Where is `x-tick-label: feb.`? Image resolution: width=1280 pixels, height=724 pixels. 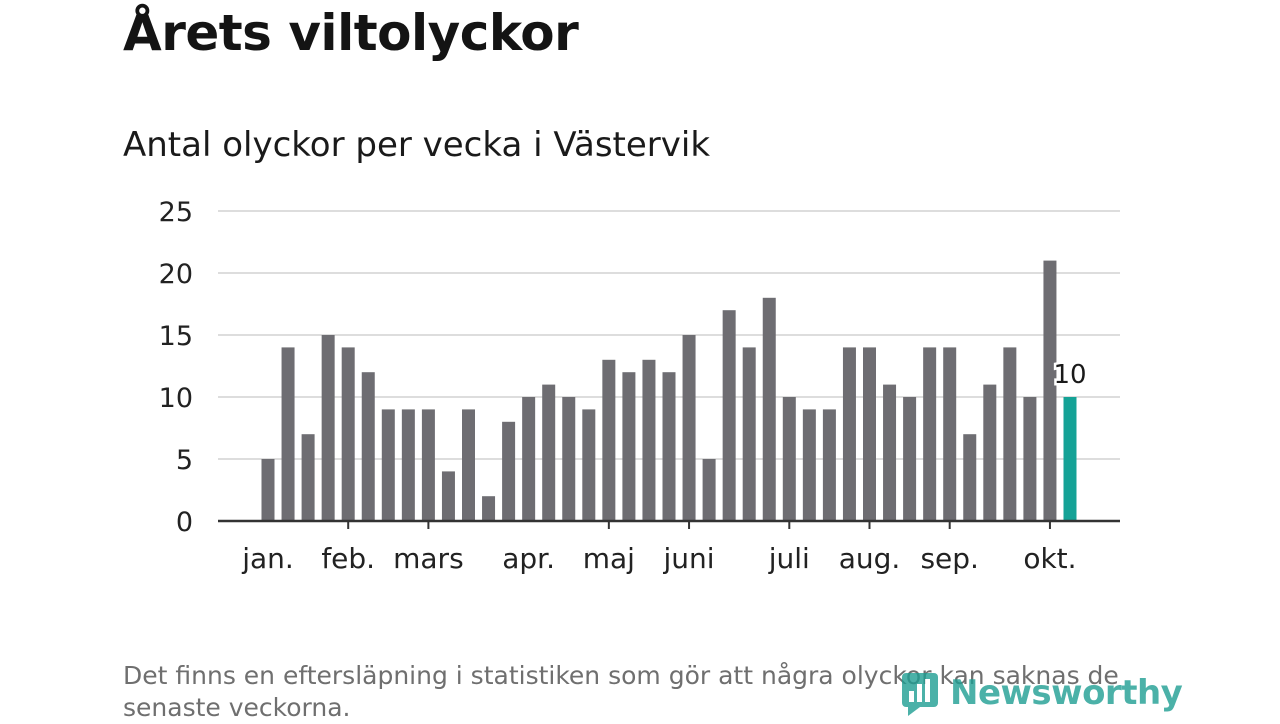
x-tick-label: feb. is located at coordinates (348, 558).